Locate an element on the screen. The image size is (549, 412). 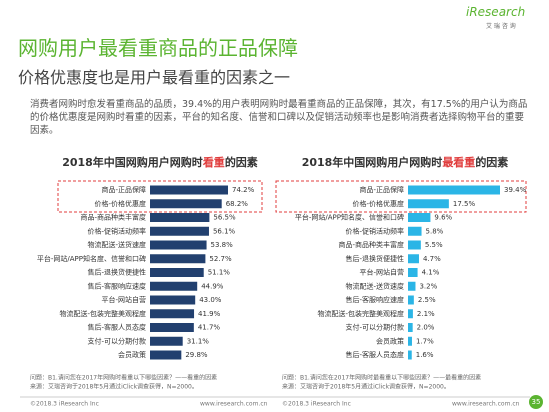
page-badge is located at coordinates (536, 402).